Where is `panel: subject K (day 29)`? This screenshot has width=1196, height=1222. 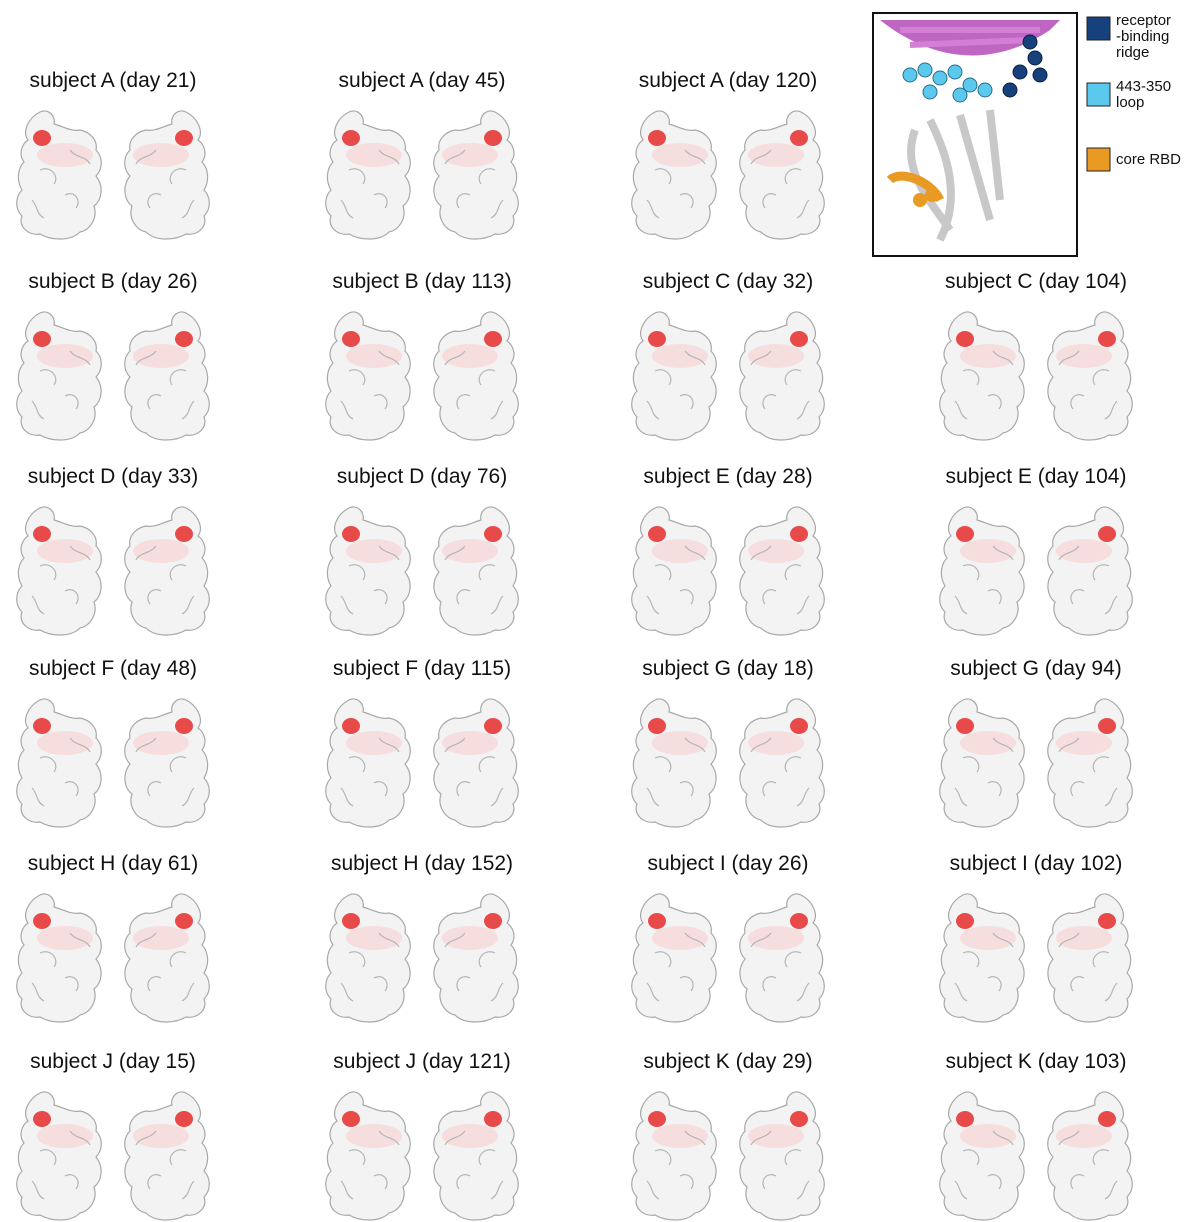 panel: subject K (day 29) is located at coordinates (728, 1135).